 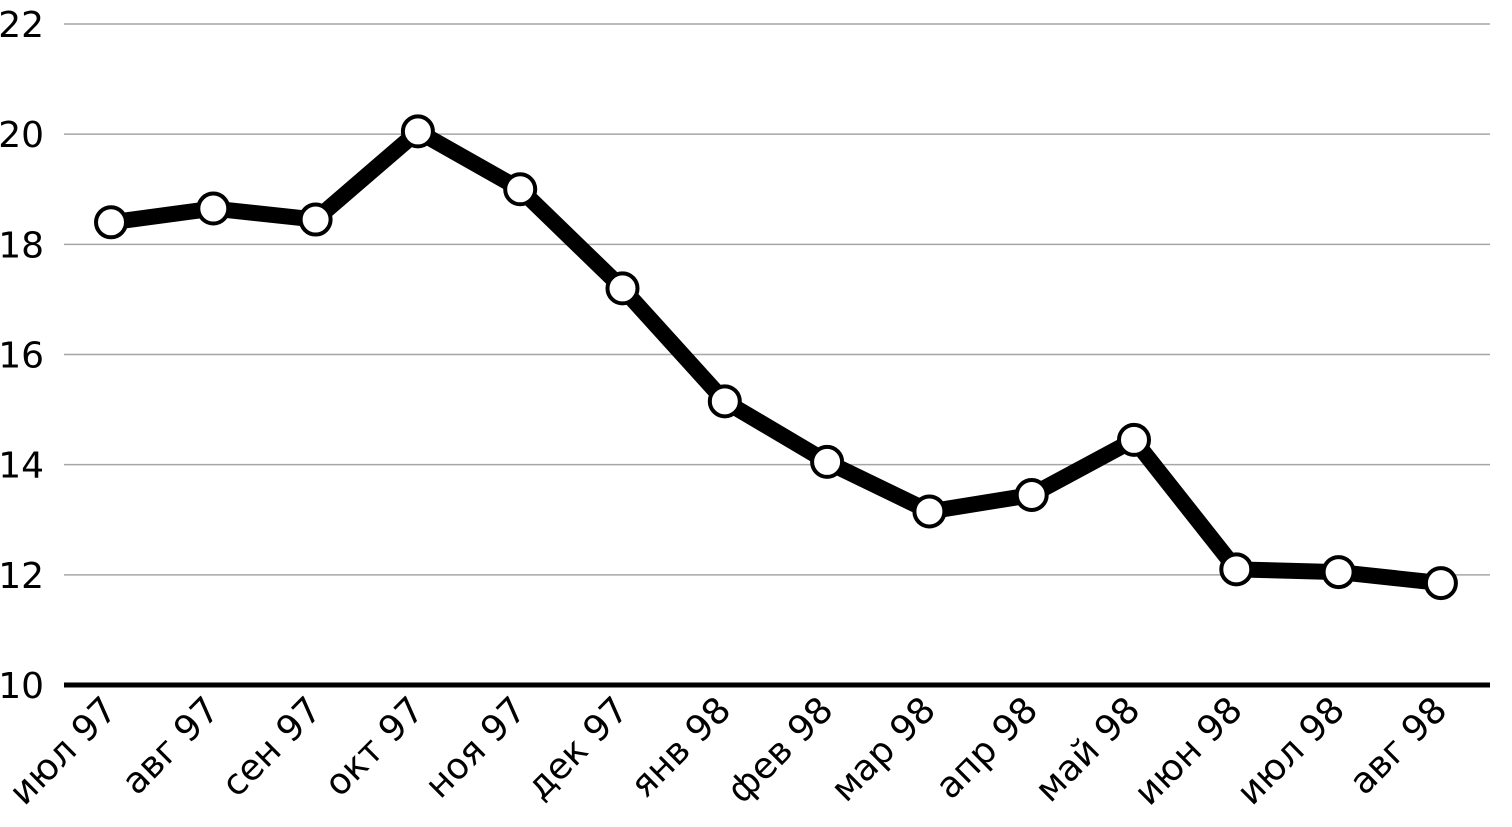 What do you see at coordinates (987, 748) in the screenshot?
I see `x-tick-label: апр 98` at bounding box center [987, 748].